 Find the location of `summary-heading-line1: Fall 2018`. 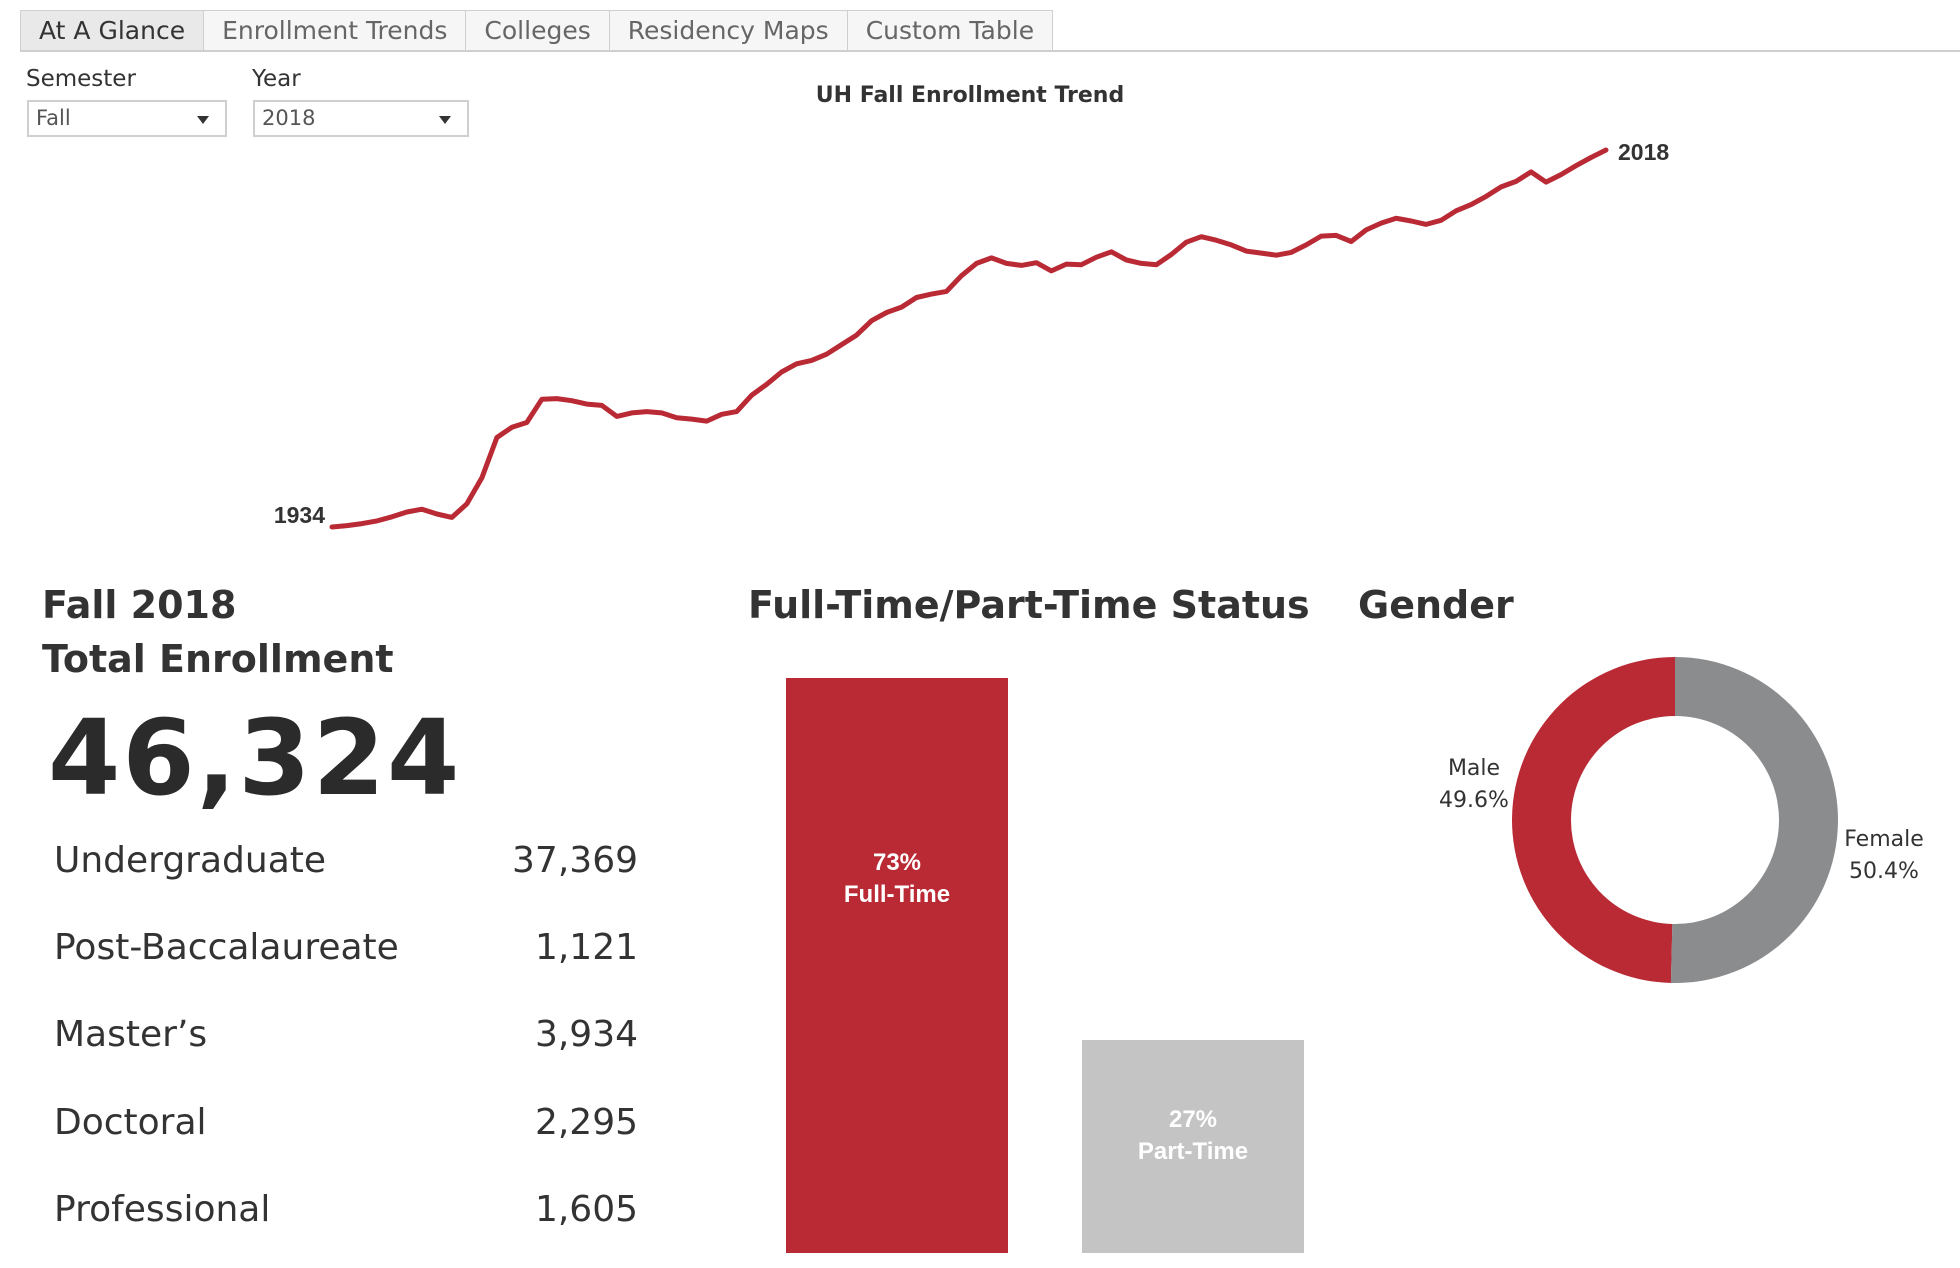

summary-heading-line1: Fall 2018 is located at coordinates (139, 605).